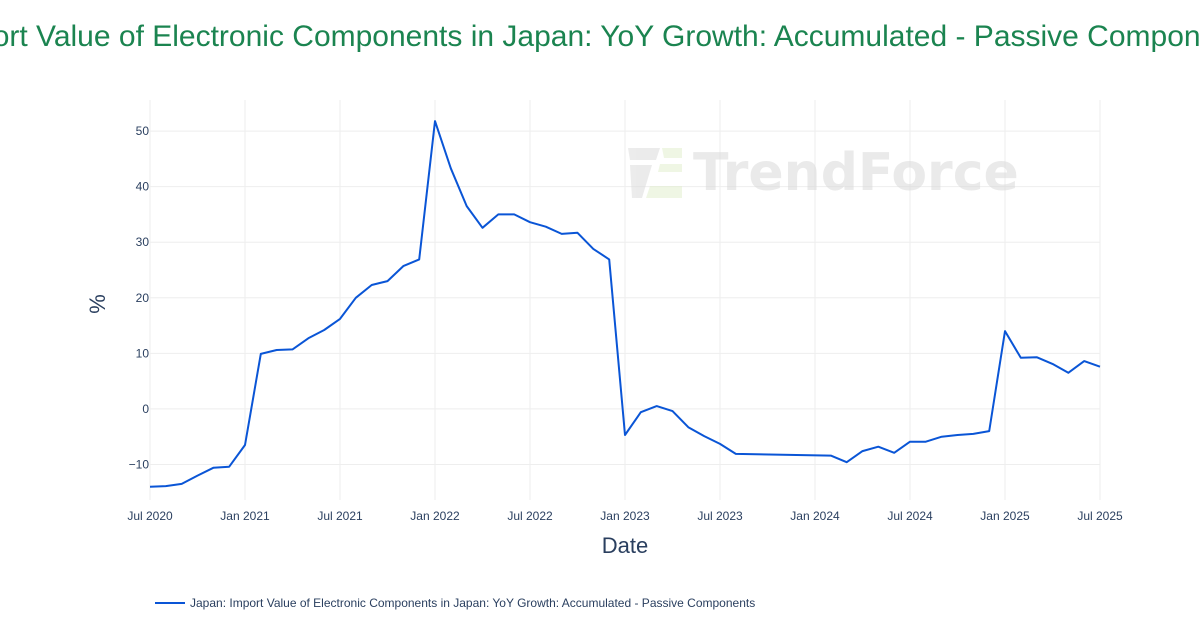  Describe the element at coordinates (145, 409) in the screenshot. I see `y-tick-label: 0` at that location.